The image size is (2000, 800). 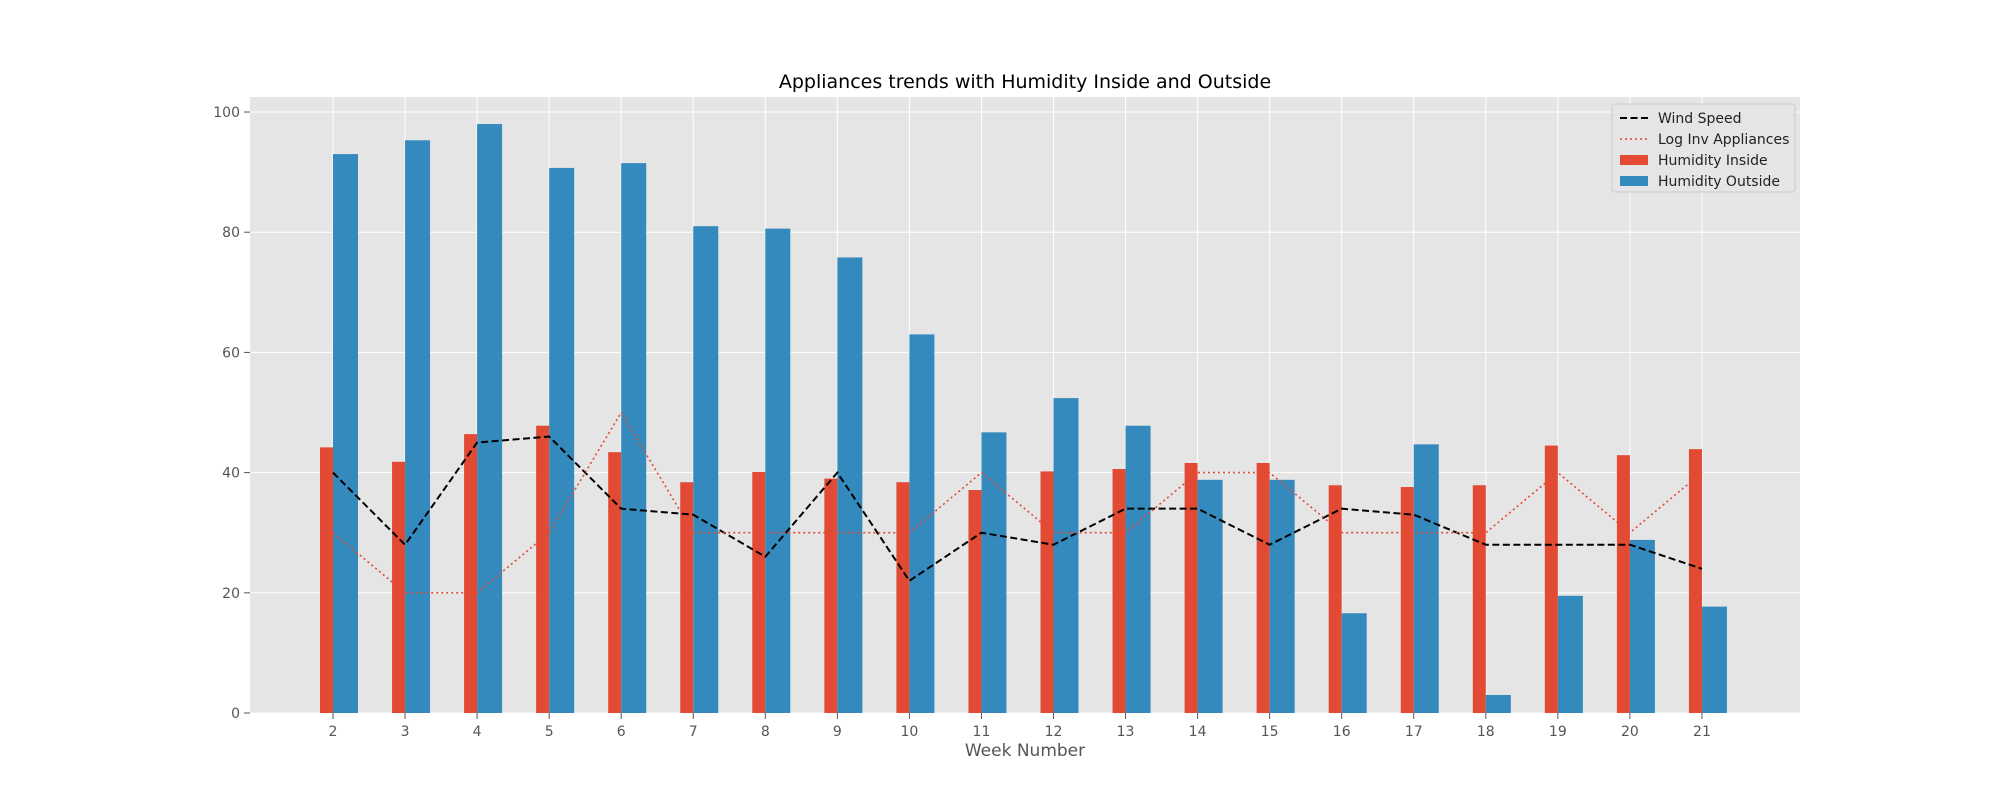 What do you see at coordinates (1723, 140) in the screenshot?
I see `legend-label: Log Inv Appliances` at bounding box center [1723, 140].